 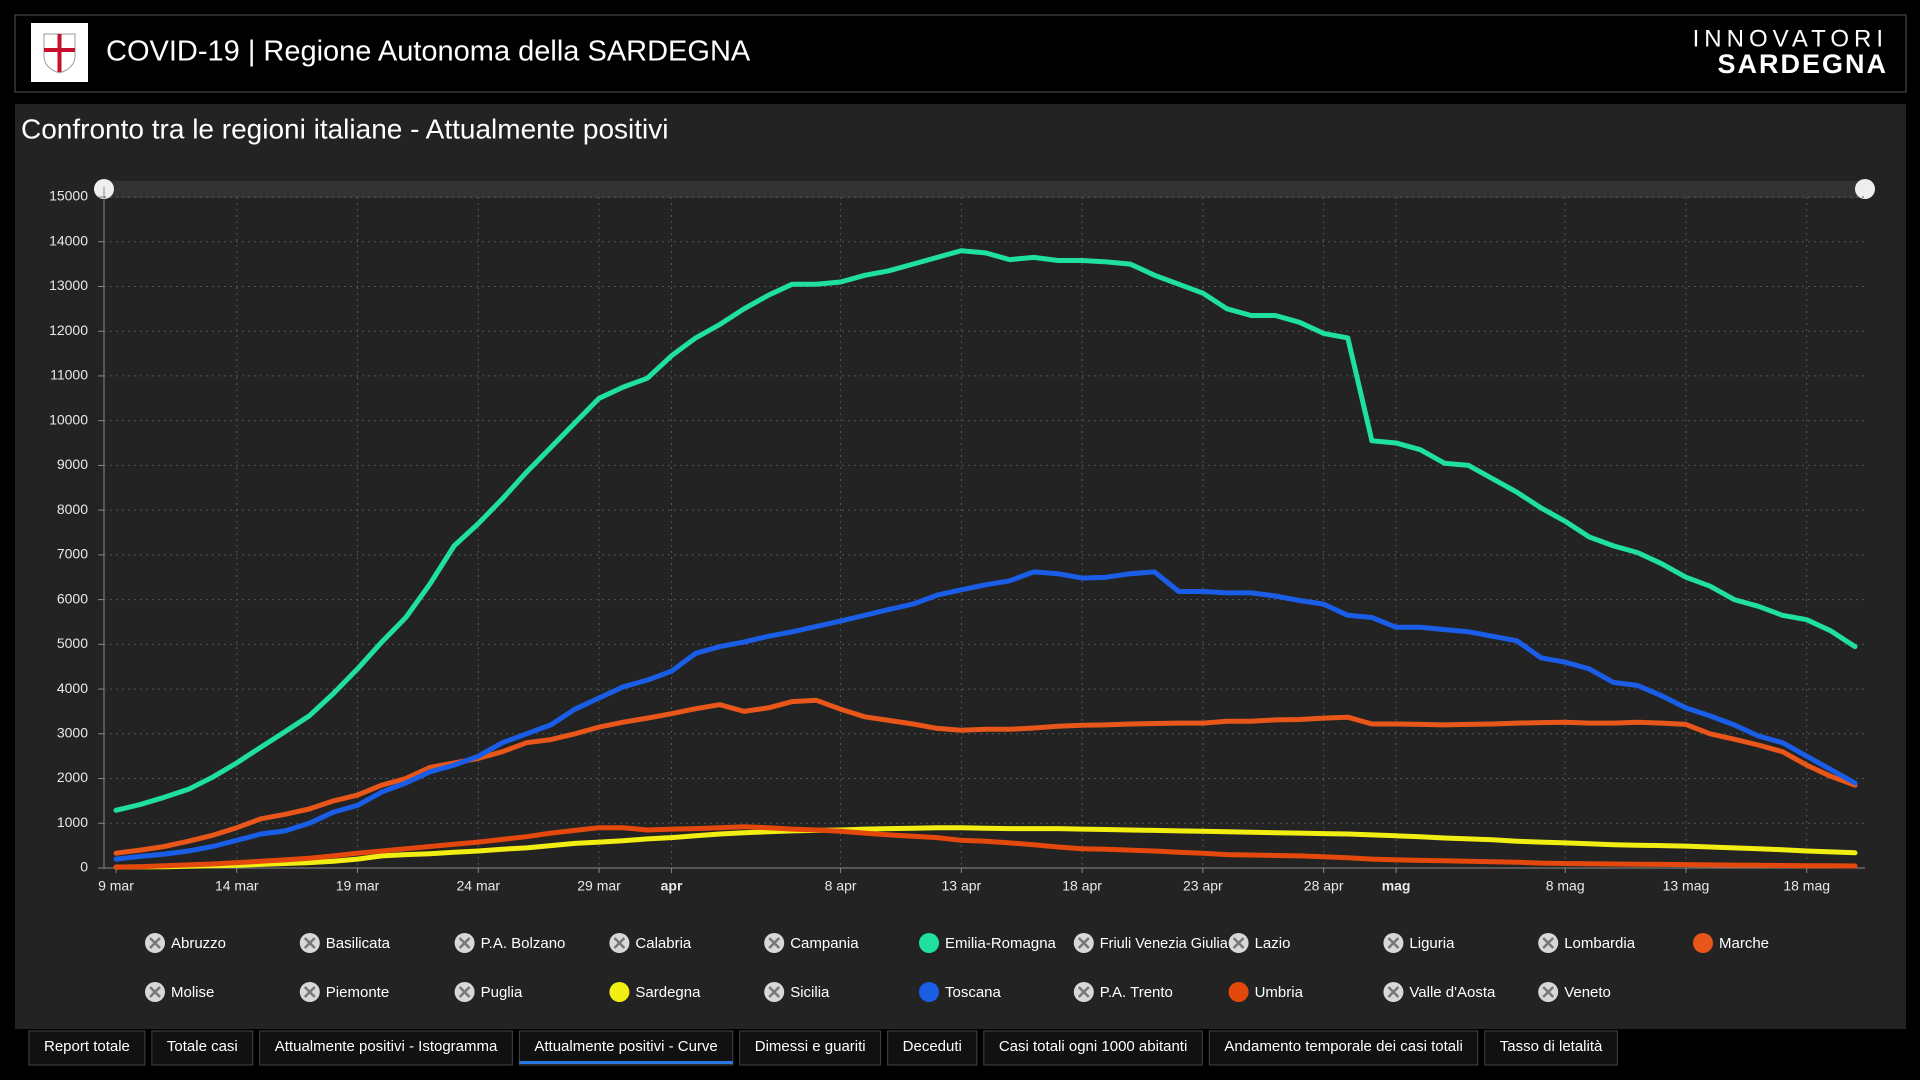 What do you see at coordinates (72, 464) in the screenshot?
I see `y-tick-label: 9000` at bounding box center [72, 464].